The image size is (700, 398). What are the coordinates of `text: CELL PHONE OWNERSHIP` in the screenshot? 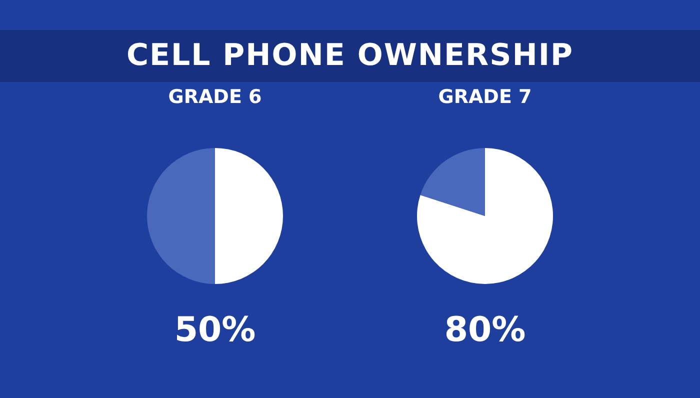 It's located at (350, 56).